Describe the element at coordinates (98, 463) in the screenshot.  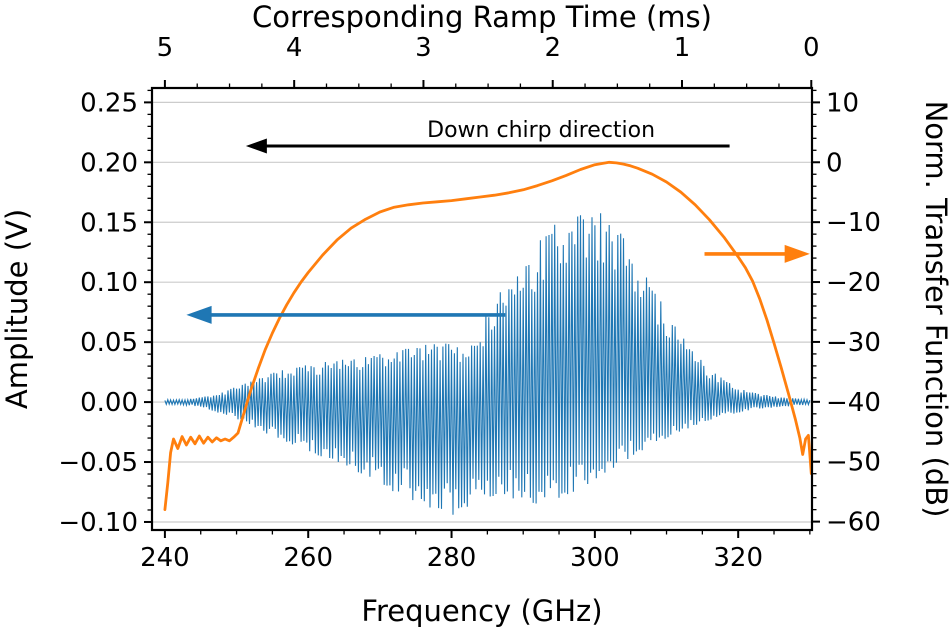
I see `tick-label: −0.05` at that location.